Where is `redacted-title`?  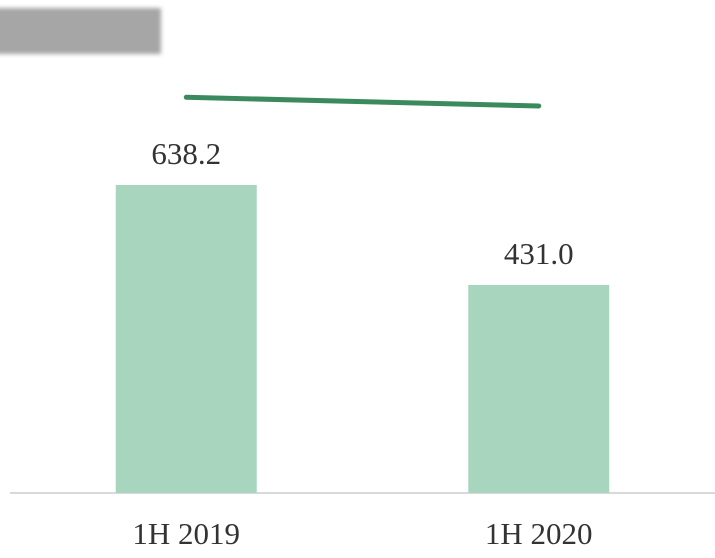 redacted-title is located at coordinates (80, 31).